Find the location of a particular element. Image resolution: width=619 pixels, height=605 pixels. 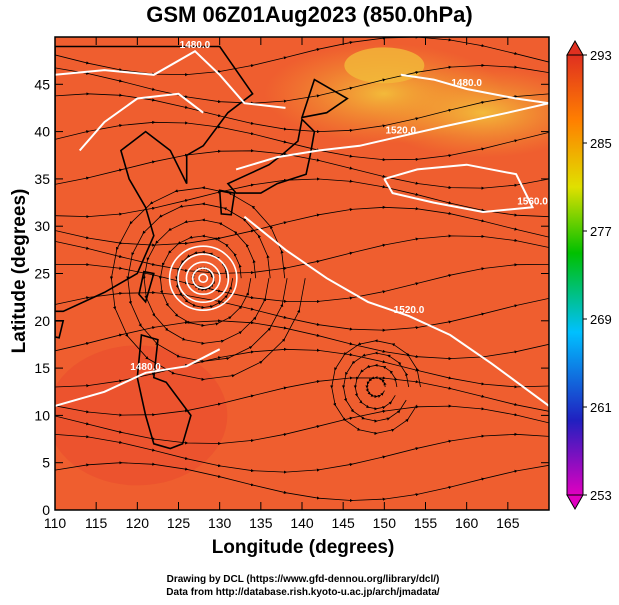

y-tick-label: 30 is located at coordinates (42, 226).